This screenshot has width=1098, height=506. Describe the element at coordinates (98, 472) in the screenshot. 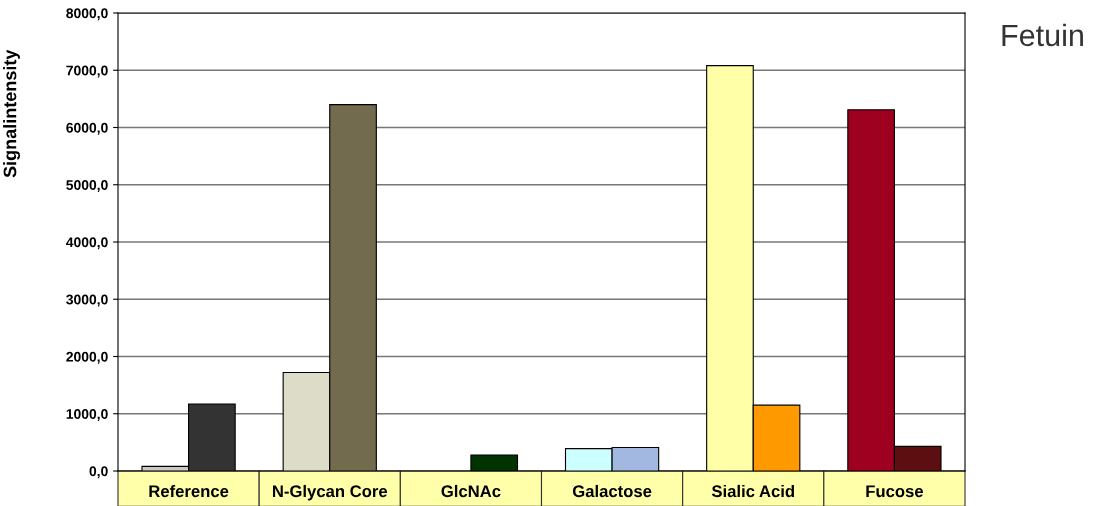

I see `y-tick-label: 0,0` at that location.